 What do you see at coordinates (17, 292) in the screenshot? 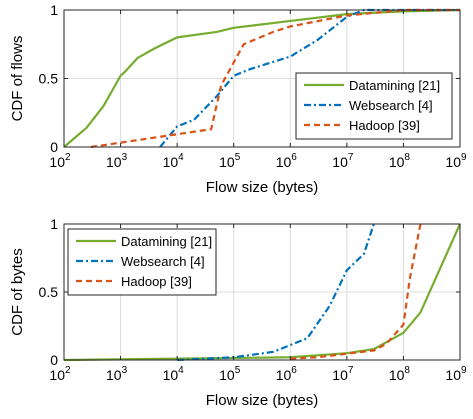
I see `y-axis-label: CDF of bytes` at bounding box center [17, 292].